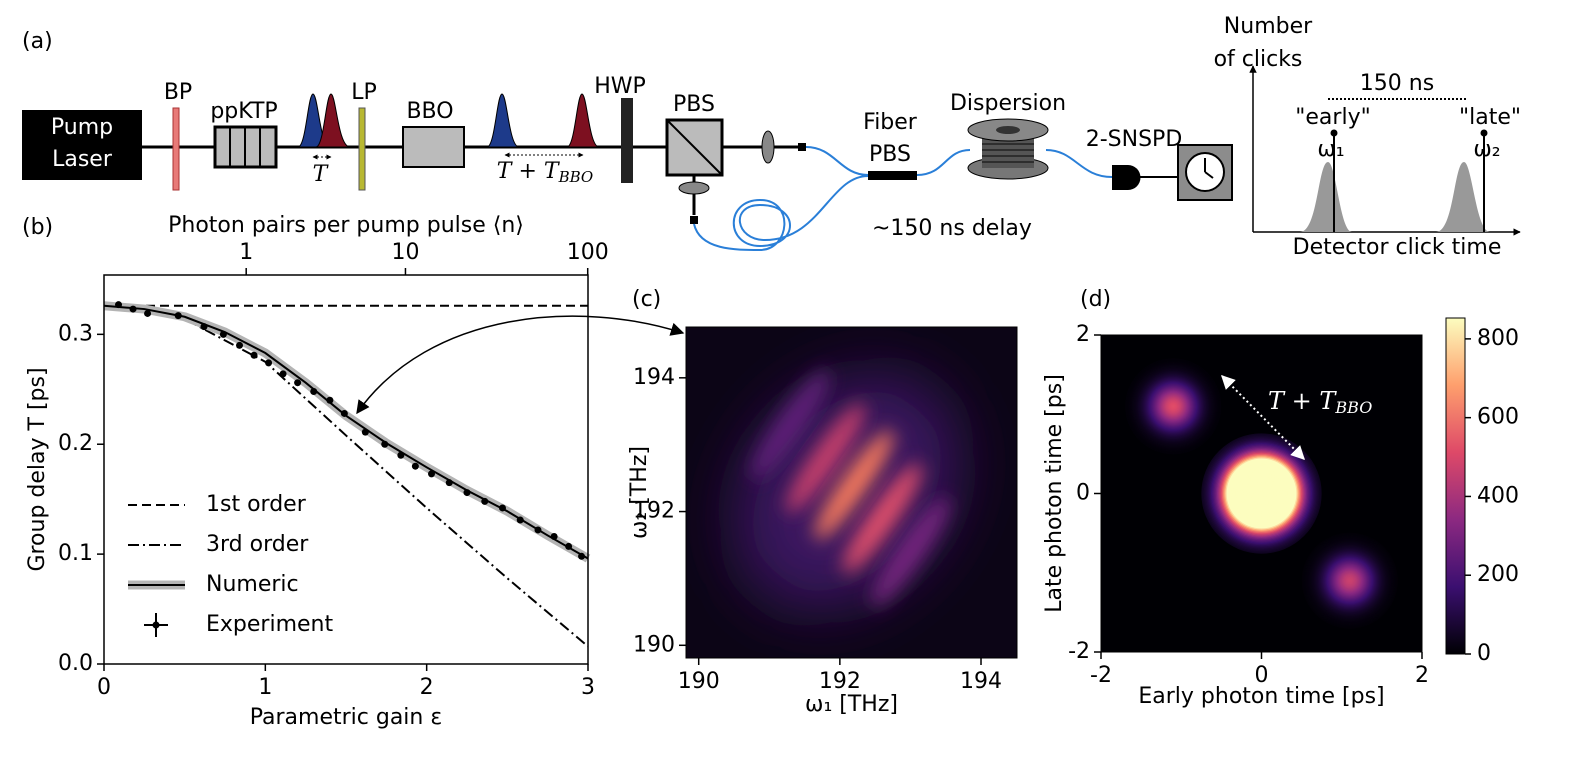 The height and width of the screenshot is (760, 1573). What do you see at coordinates (176, 149) in the screenshot?
I see `bp-filter` at bounding box center [176, 149].